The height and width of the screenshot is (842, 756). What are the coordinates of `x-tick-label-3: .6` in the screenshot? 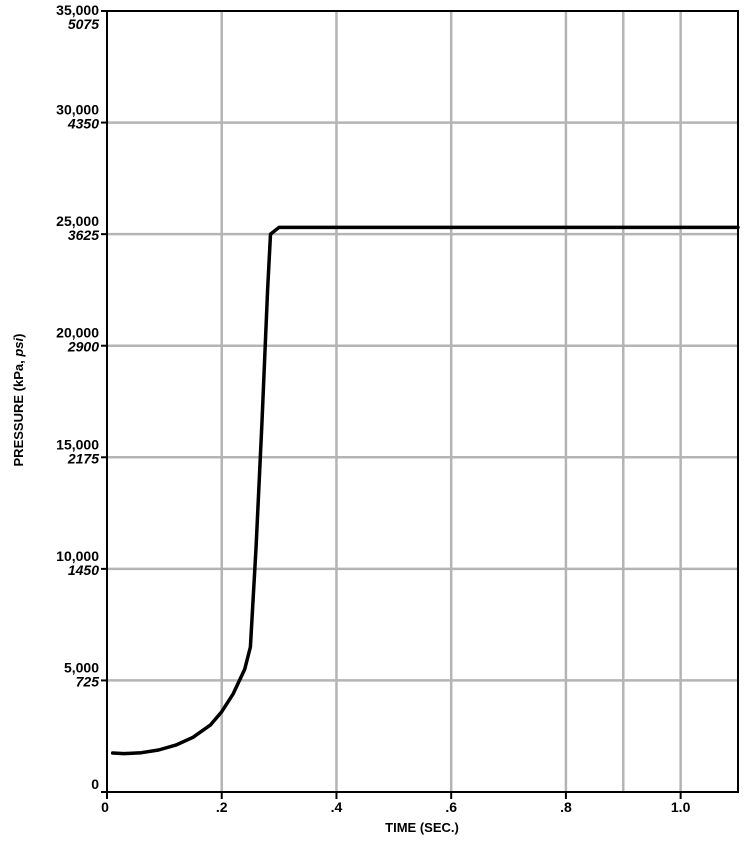 It's located at (451, 807).